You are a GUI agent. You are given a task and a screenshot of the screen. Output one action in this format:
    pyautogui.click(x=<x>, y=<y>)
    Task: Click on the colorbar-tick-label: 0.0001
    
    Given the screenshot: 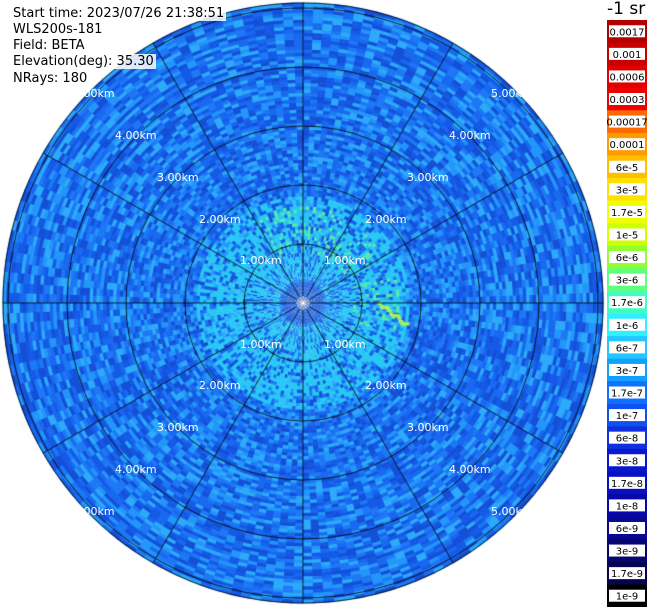 What is the action you would take?
    pyautogui.click(x=627, y=145)
    